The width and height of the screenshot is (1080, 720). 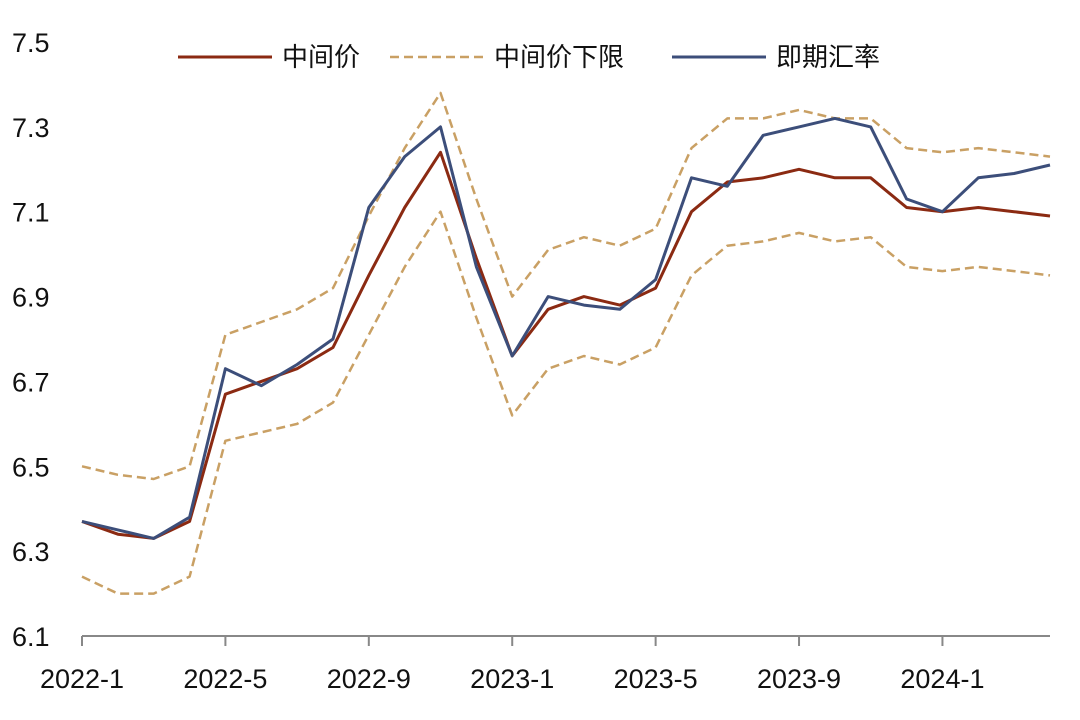 What do you see at coordinates (369, 679) in the screenshot?
I see `x-tick-label: 2022-9` at bounding box center [369, 679].